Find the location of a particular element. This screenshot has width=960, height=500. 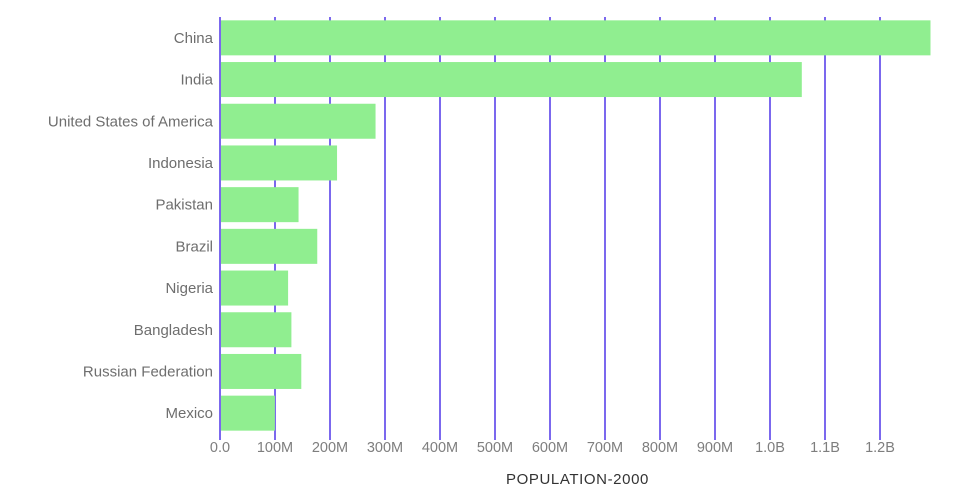

category-label: Bangladesh is located at coordinates (173, 330).